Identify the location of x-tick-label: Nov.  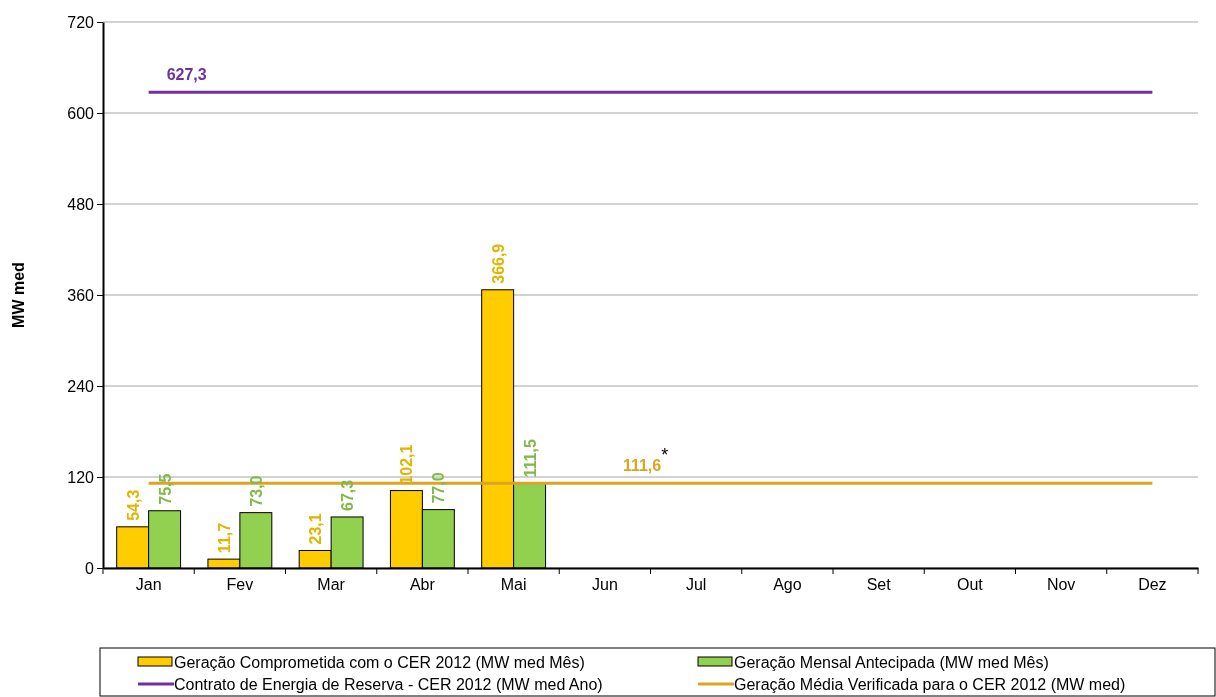
(1061, 585).